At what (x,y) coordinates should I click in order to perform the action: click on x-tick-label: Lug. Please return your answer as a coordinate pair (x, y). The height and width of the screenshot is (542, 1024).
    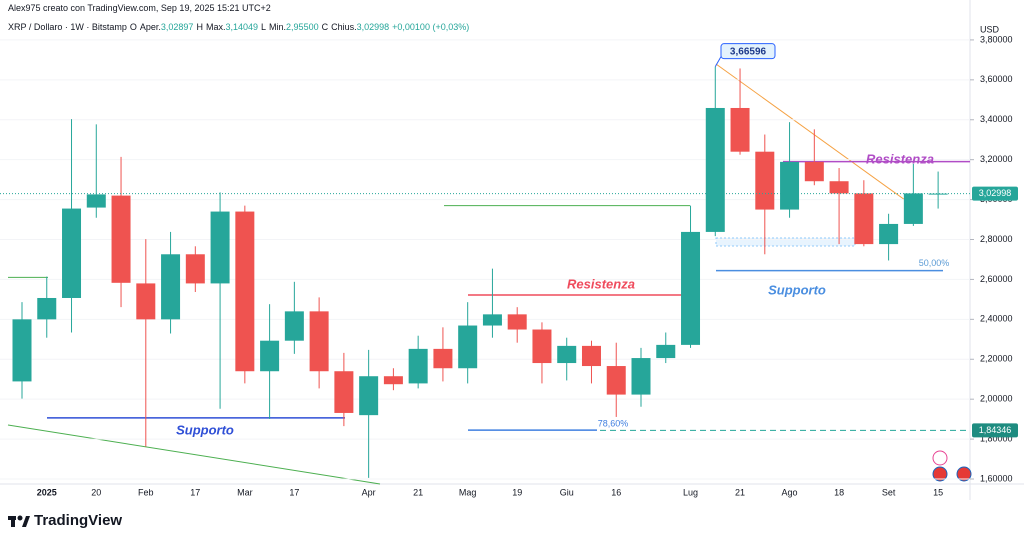
    Looking at the image, I should click on (690, 492).